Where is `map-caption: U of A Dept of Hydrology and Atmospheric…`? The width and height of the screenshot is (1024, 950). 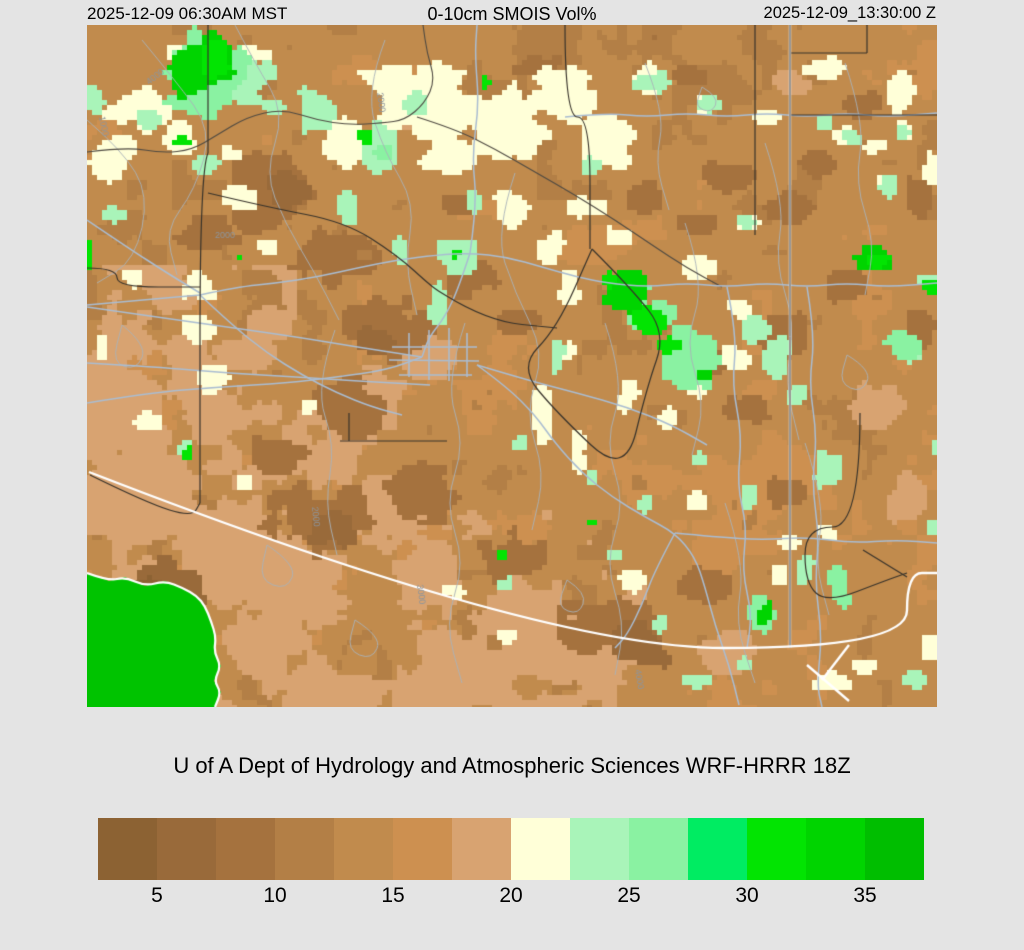
map-caption: U of A Dept of Hydrology and Atmospheric… is located at coordinates (512, 765).